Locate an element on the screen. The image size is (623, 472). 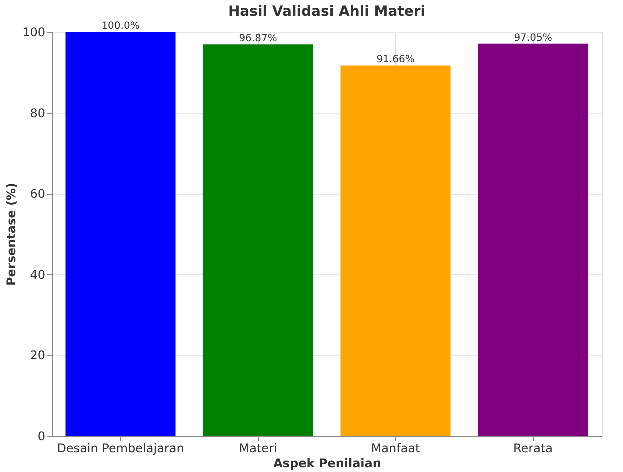
y-axis-title: Persentase (%) is located at coordinates (11, 234).